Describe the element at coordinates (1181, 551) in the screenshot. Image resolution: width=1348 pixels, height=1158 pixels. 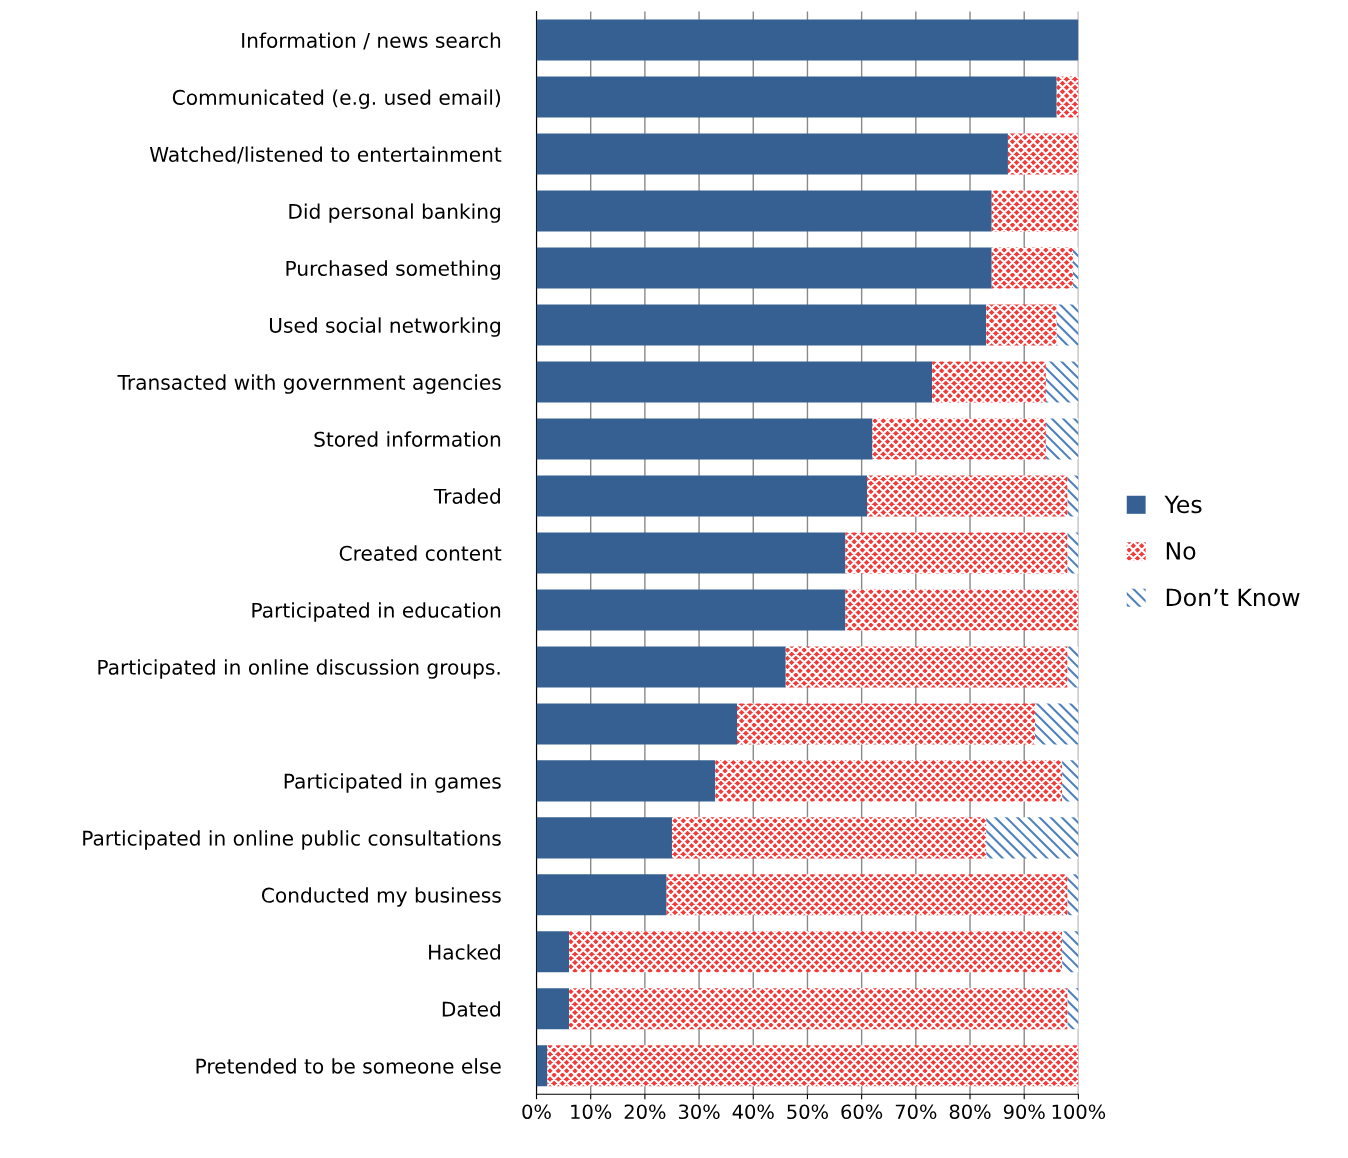
I see `legend-label: No` at that location.